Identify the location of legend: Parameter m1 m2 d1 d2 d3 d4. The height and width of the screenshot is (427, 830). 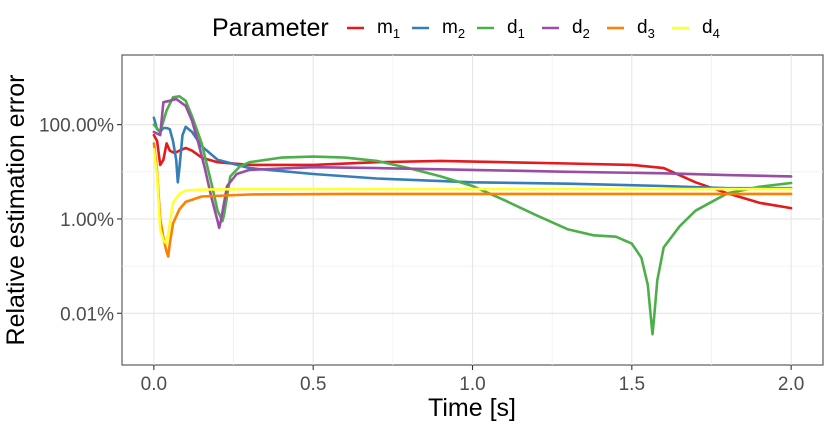
(466, 28).